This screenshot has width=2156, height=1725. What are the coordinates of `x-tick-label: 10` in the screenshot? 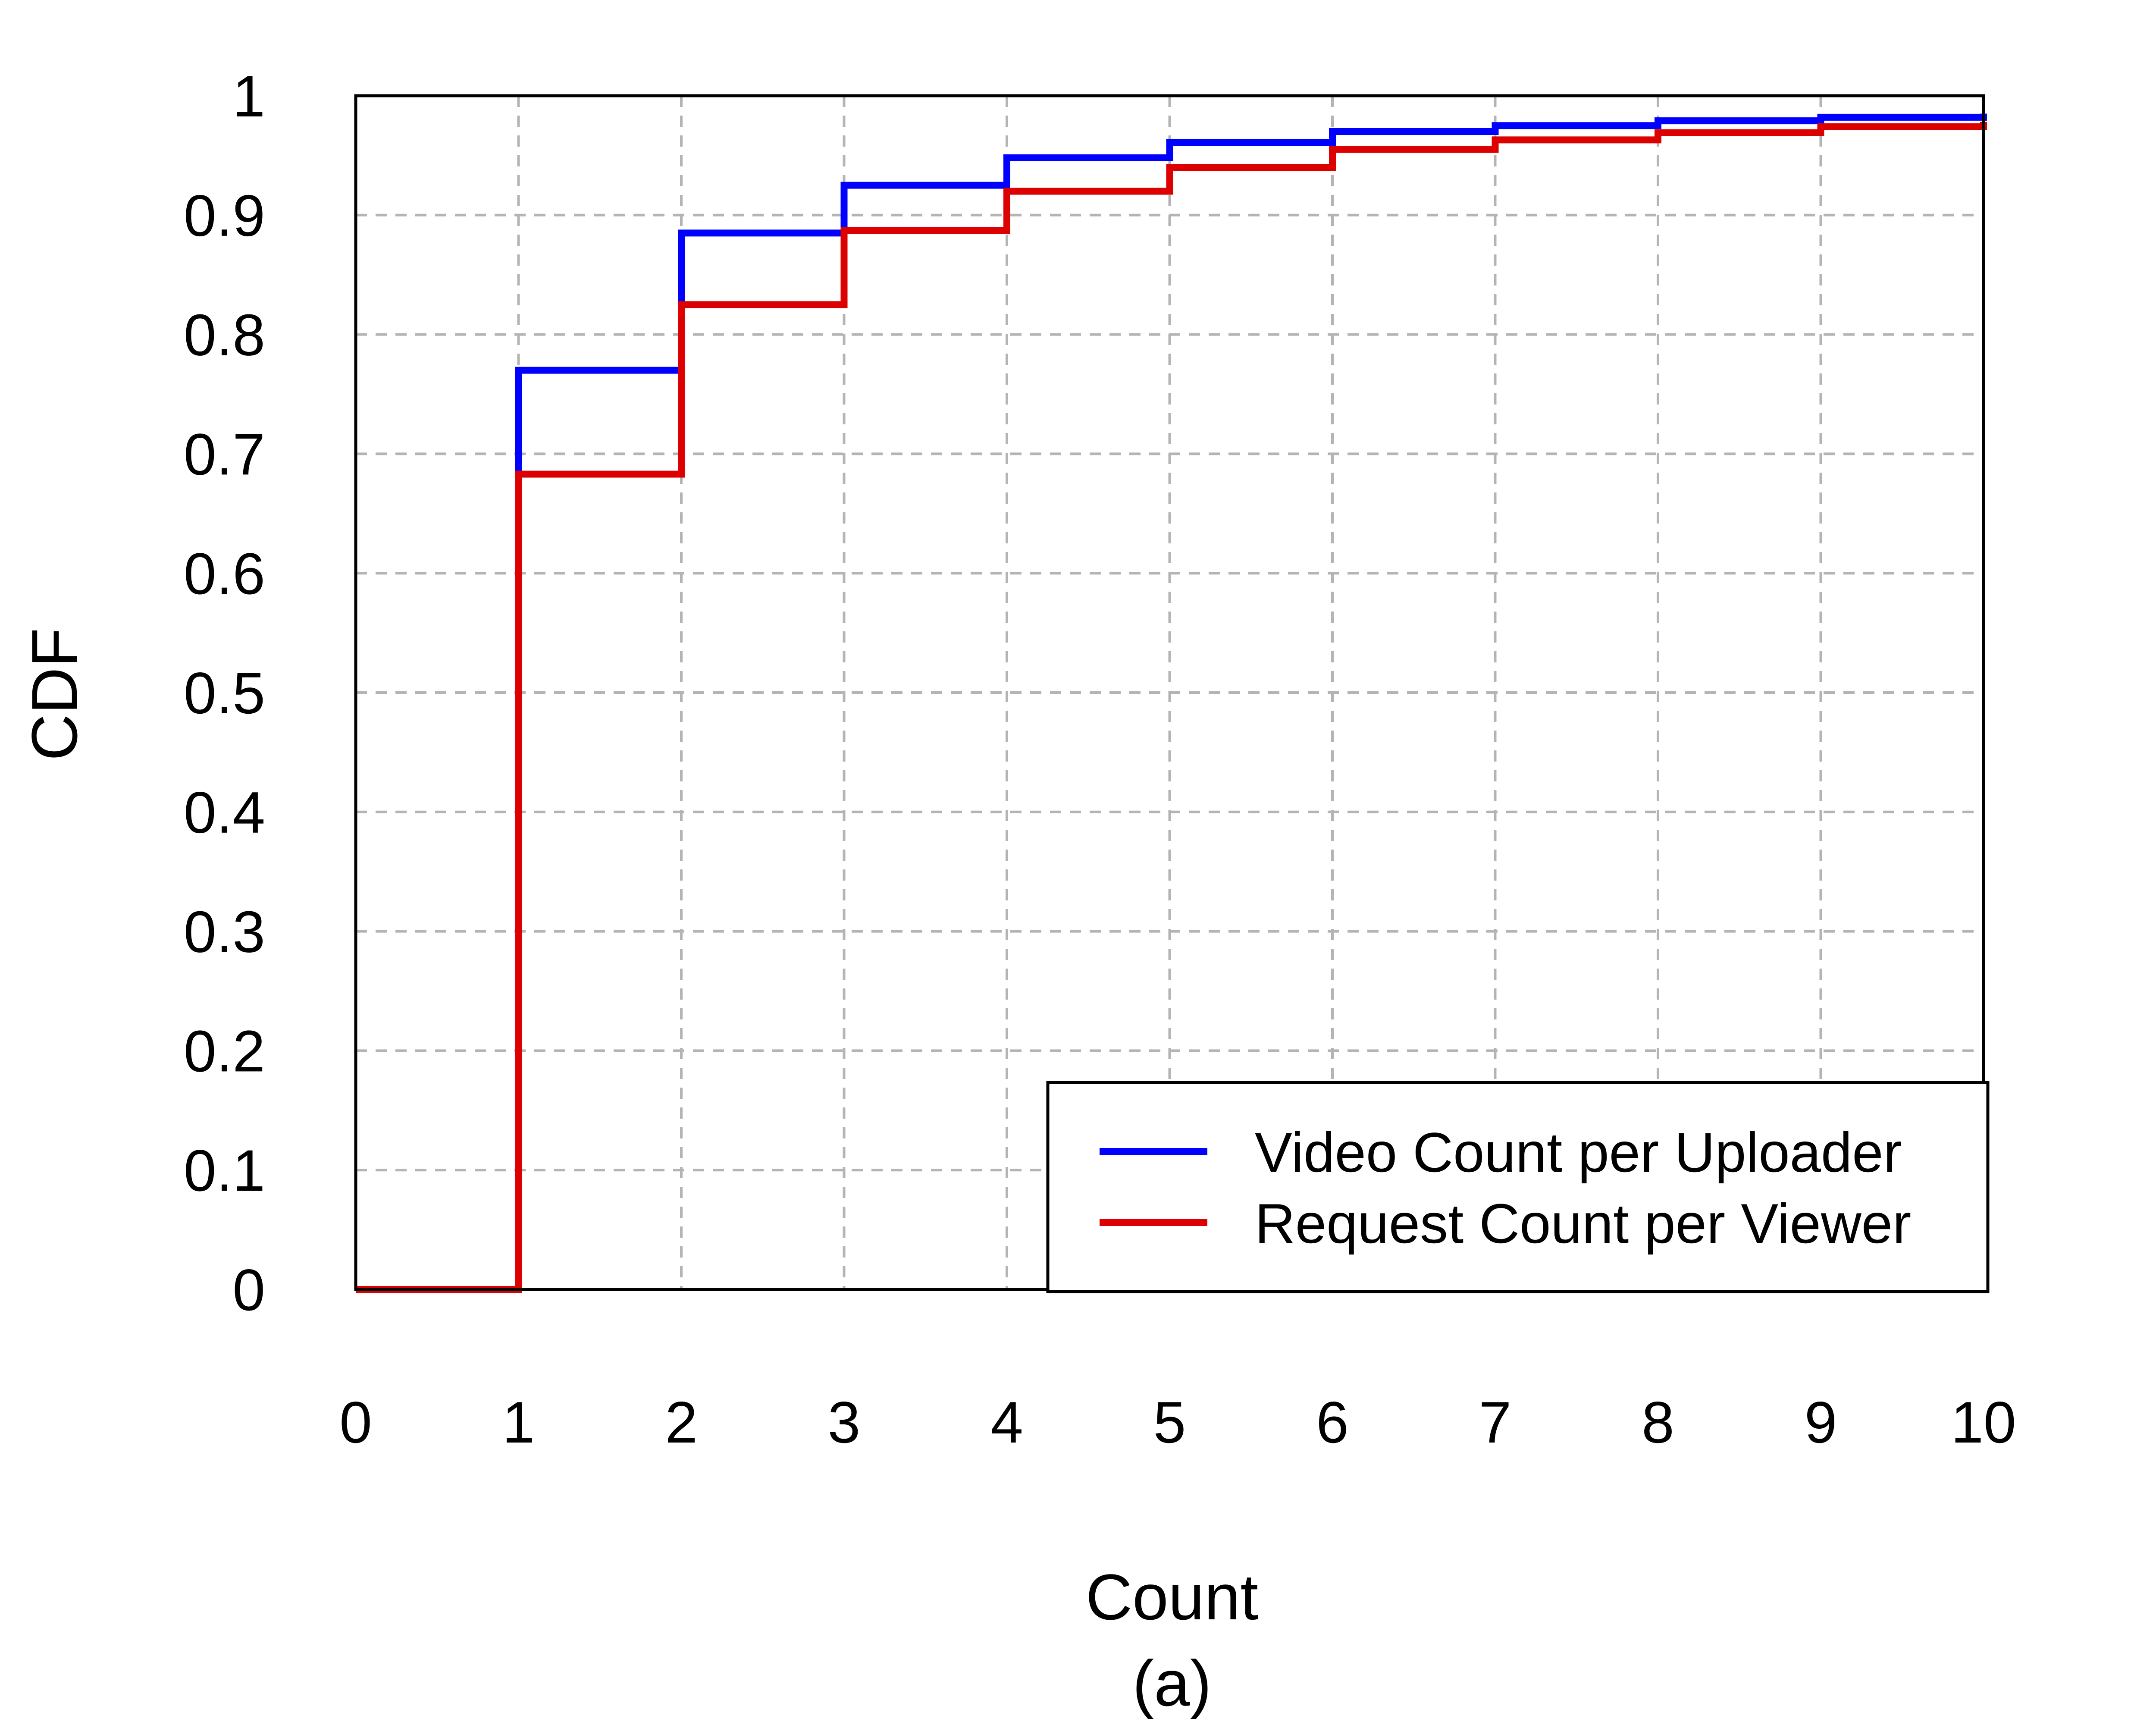 It's located at (1983, 1422).